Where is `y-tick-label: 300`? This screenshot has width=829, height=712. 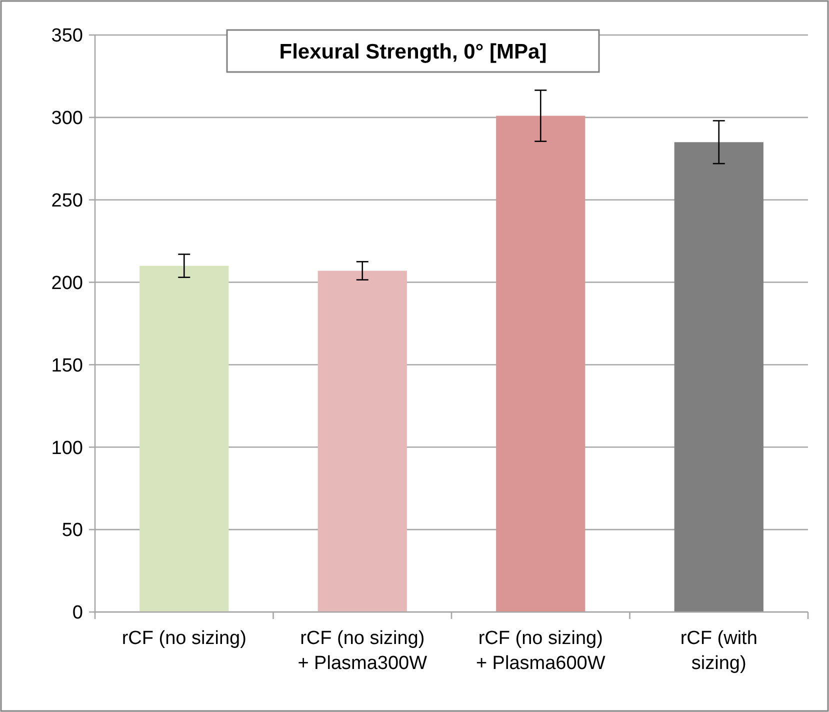
y-tick-label: 300 is located at coordinates (67, 119).